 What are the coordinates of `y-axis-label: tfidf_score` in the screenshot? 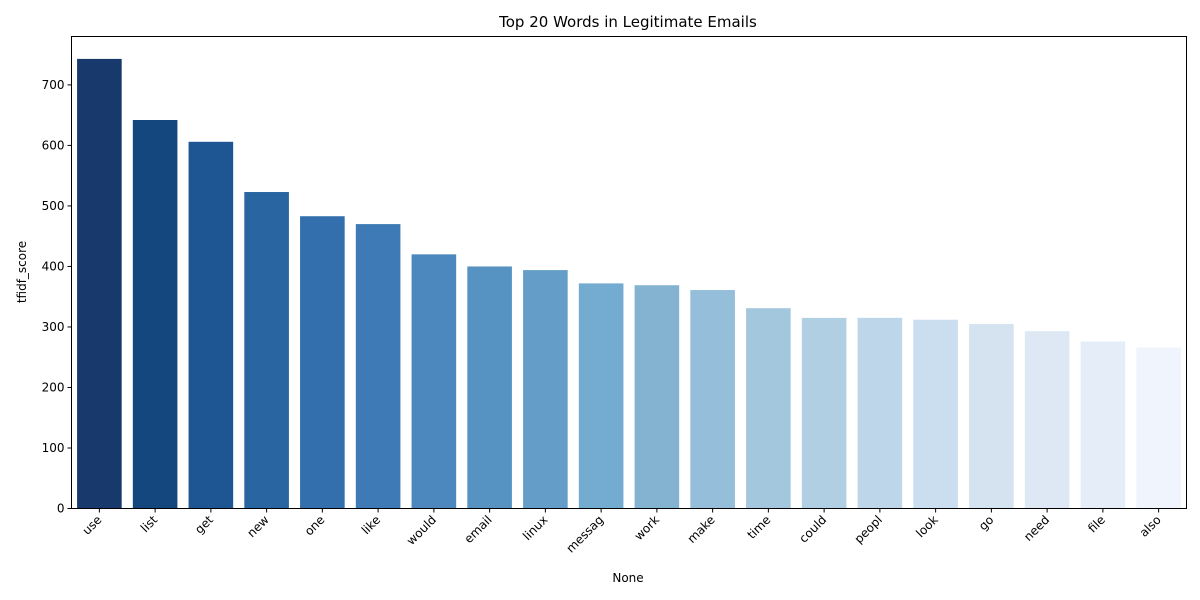 It's located at (22, 272).